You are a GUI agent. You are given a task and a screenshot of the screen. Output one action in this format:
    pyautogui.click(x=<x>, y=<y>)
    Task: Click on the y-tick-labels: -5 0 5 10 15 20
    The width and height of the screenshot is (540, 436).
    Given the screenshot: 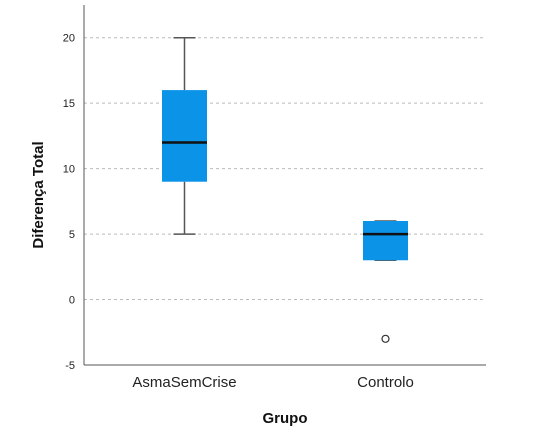 What is the action you would take?
    pyautogui.click(x=69, y=202)
    